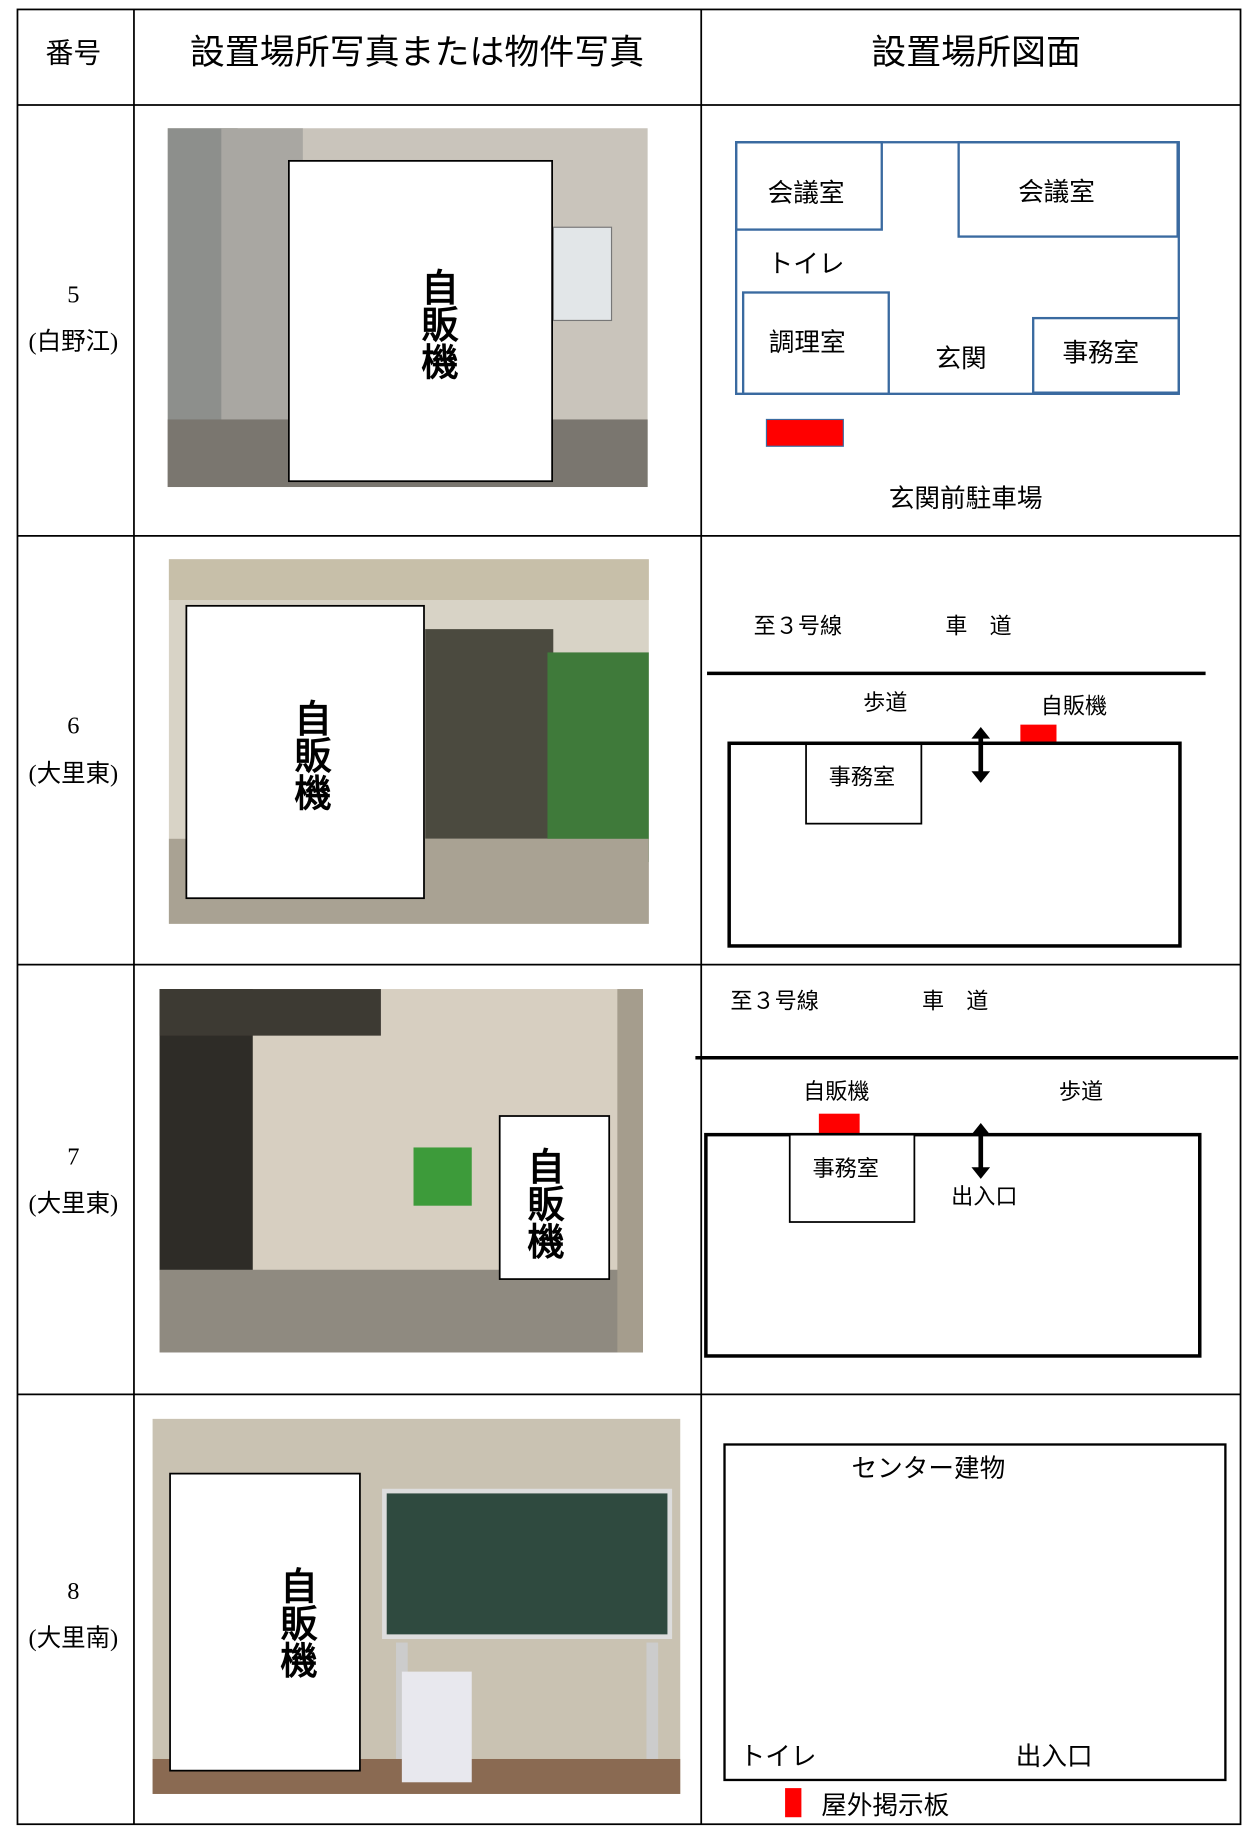 The image size is (1258, 1829). I want to click on plan-label: 調理室, so click(807, 342).